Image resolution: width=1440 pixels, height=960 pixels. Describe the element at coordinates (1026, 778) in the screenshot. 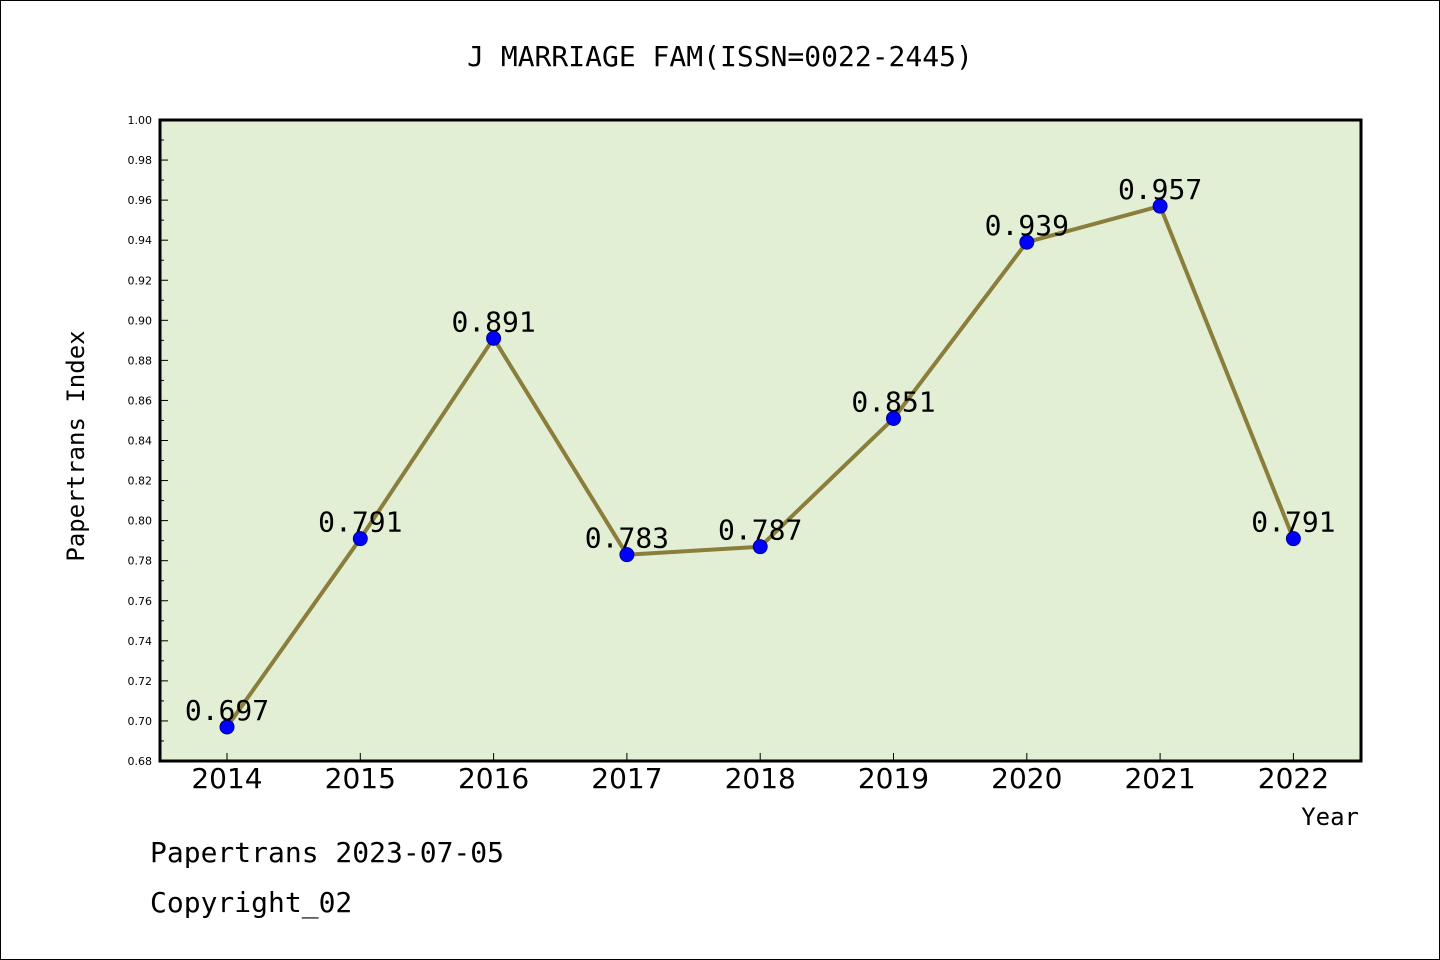

I see `x-tick-label: 2020` at that location.